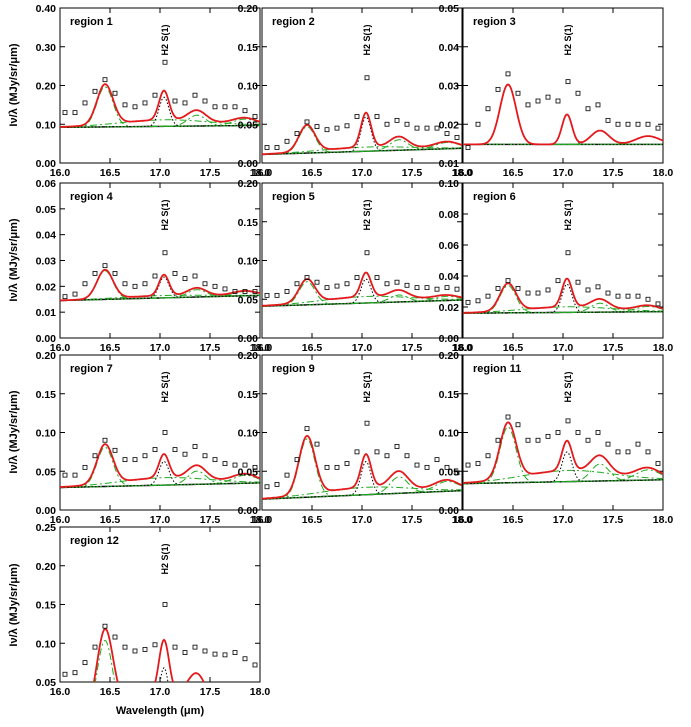 The image size is (691, 727). I want to click on h2-line-component, so click(160, 112).